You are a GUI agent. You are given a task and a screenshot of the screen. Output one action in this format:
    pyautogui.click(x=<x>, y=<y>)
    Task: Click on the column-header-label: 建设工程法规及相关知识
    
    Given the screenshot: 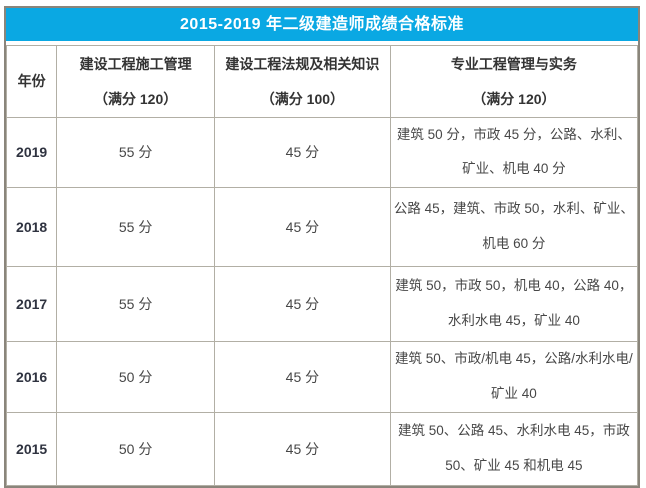 What is the action you would take?
    pyautogui.click(x=302, y=63)
    